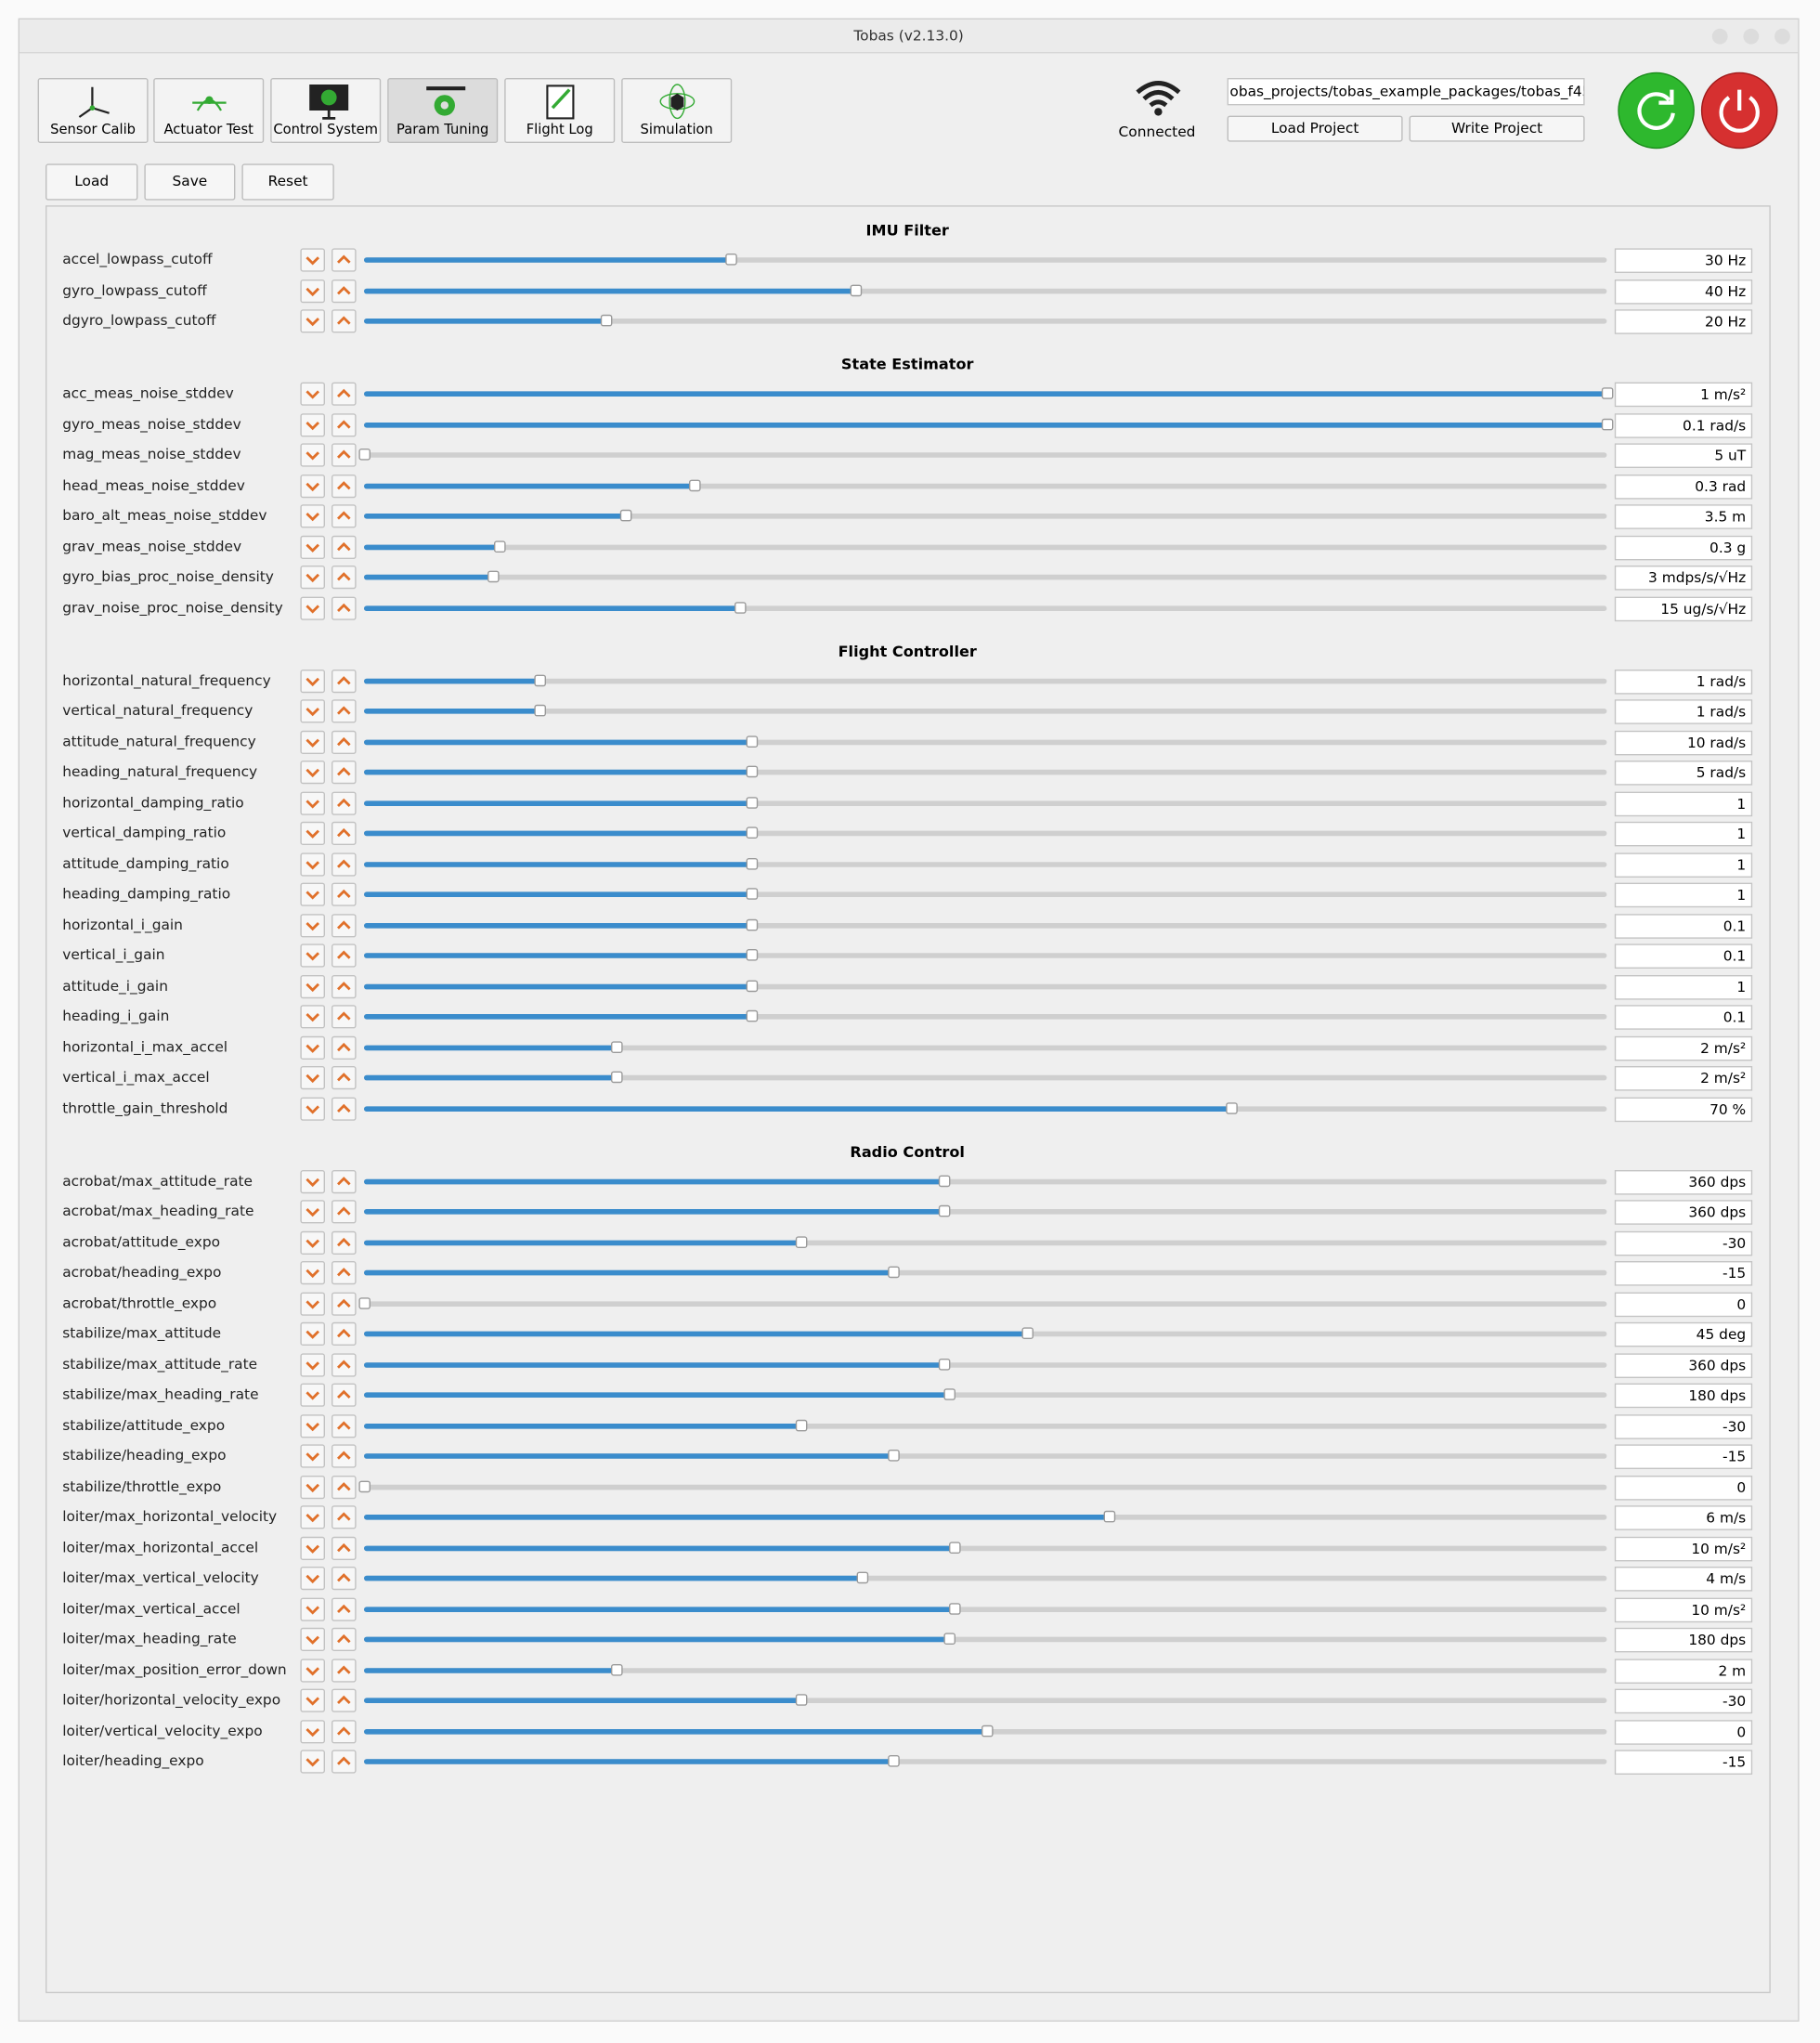  What do you see at coordinates (1683, 578) in the screenshot?
I see `param-value: 3 mdps/s/√Hz` at bounding box center [1683, 578].